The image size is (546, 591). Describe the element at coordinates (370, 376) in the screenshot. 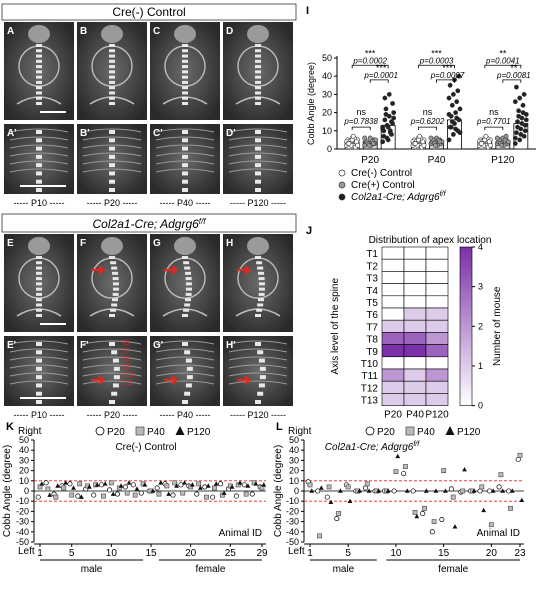

I see `row-label: T11` at that location.